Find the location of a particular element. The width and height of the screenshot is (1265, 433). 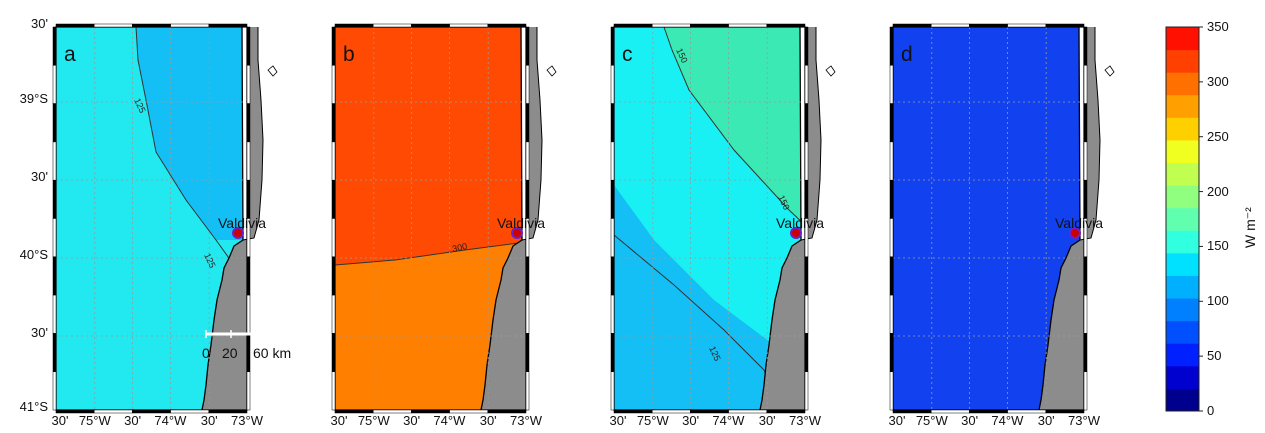

y-tick-label: 39°S is located at coordinates (33, 98).